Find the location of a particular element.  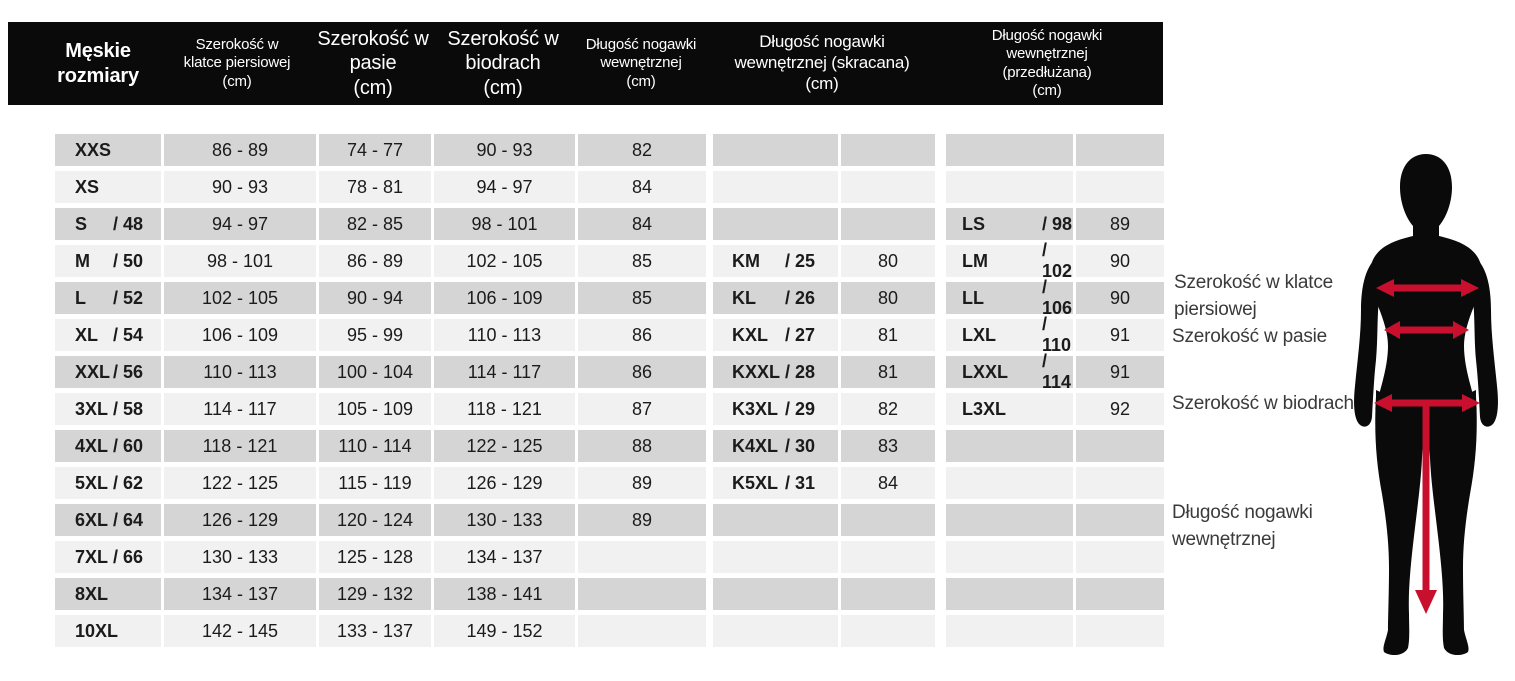

size-cell-code: S is located at coordinates (81, 223).